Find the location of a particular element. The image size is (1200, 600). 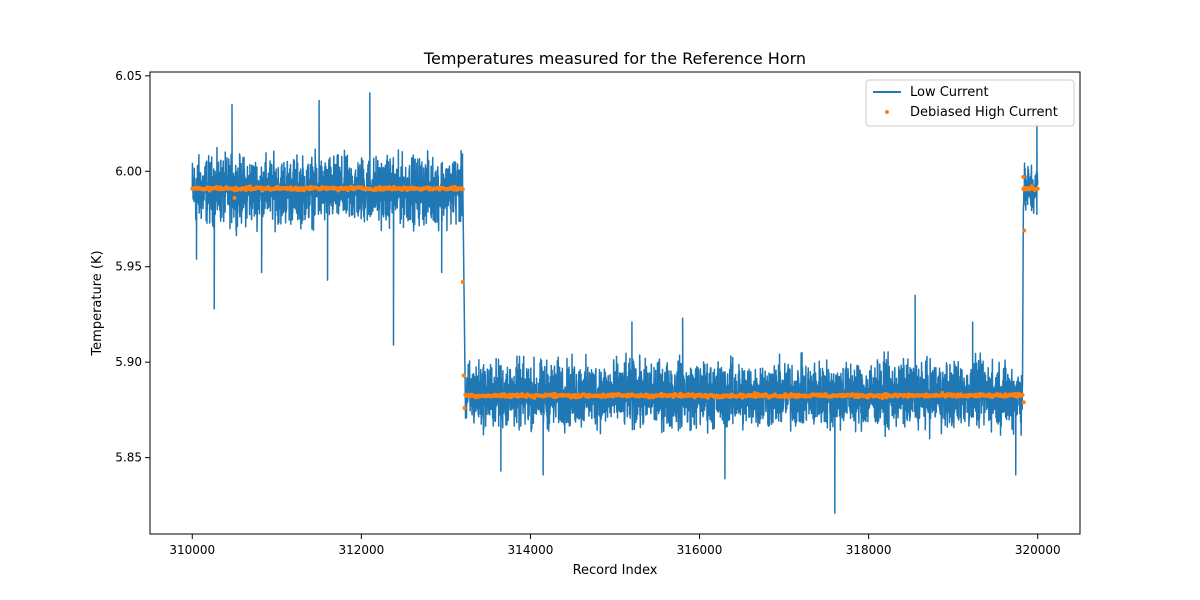

x-axis-label: Record Index is located at coordinates (615, 570).